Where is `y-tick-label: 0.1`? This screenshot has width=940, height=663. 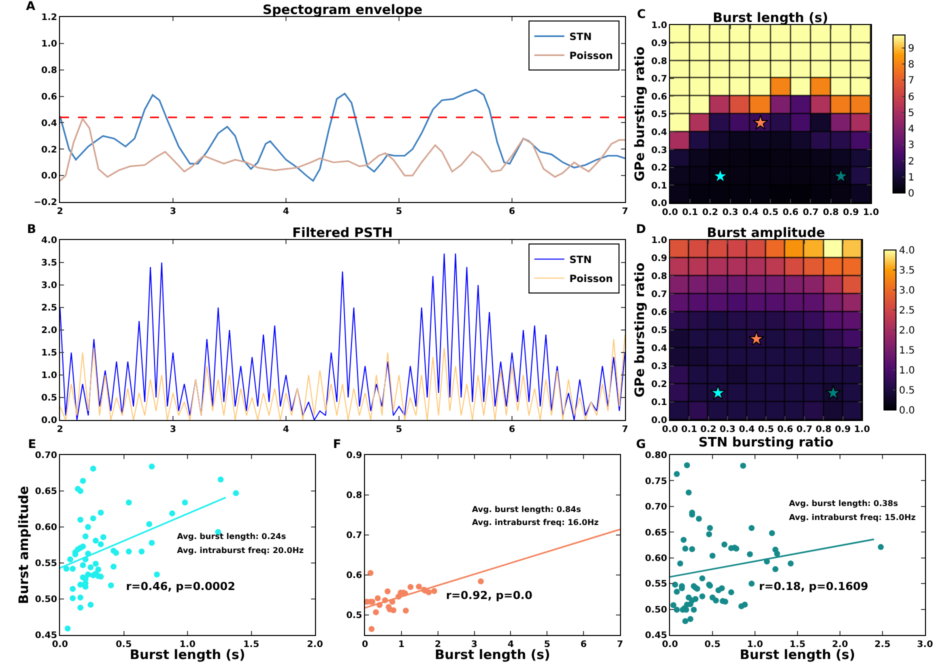
y-tick-label: 0.1 is located at coordinates (659, 186).